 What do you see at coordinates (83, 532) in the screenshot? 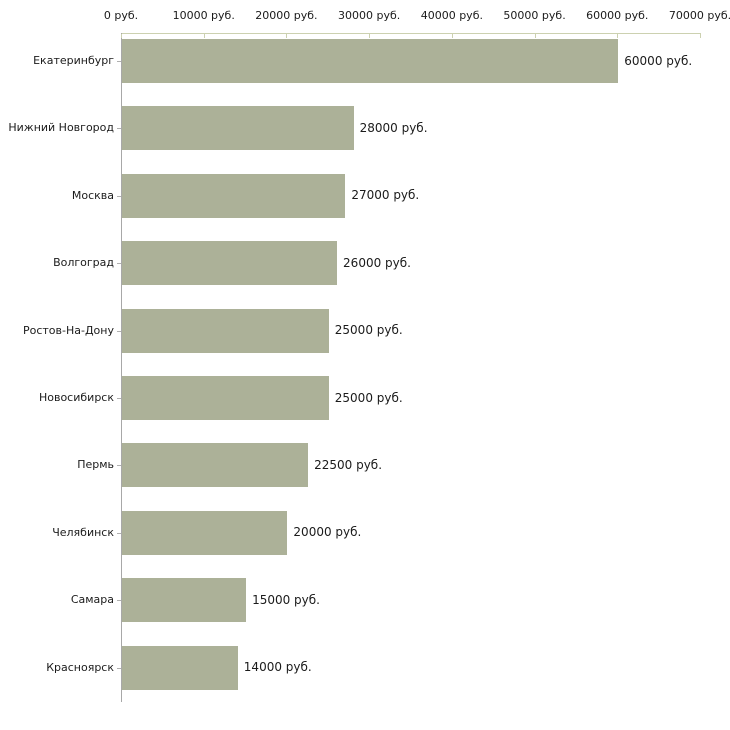
I see `category-label: Челябинск` at bounding box center [83, 532].